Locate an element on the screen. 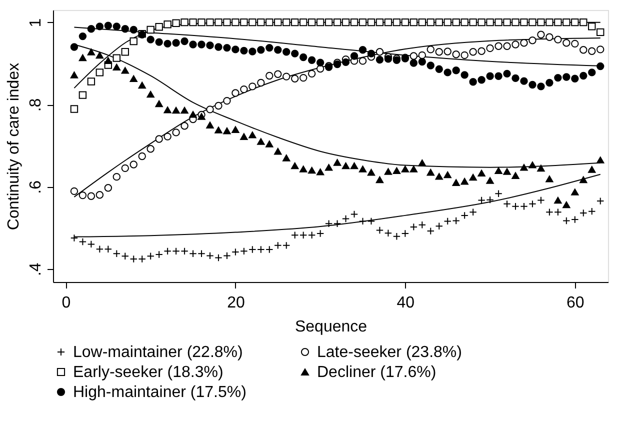 The width and height of the screenshot is (640, 428). y-tick-label: .6 is located at coordinates (36, 187).